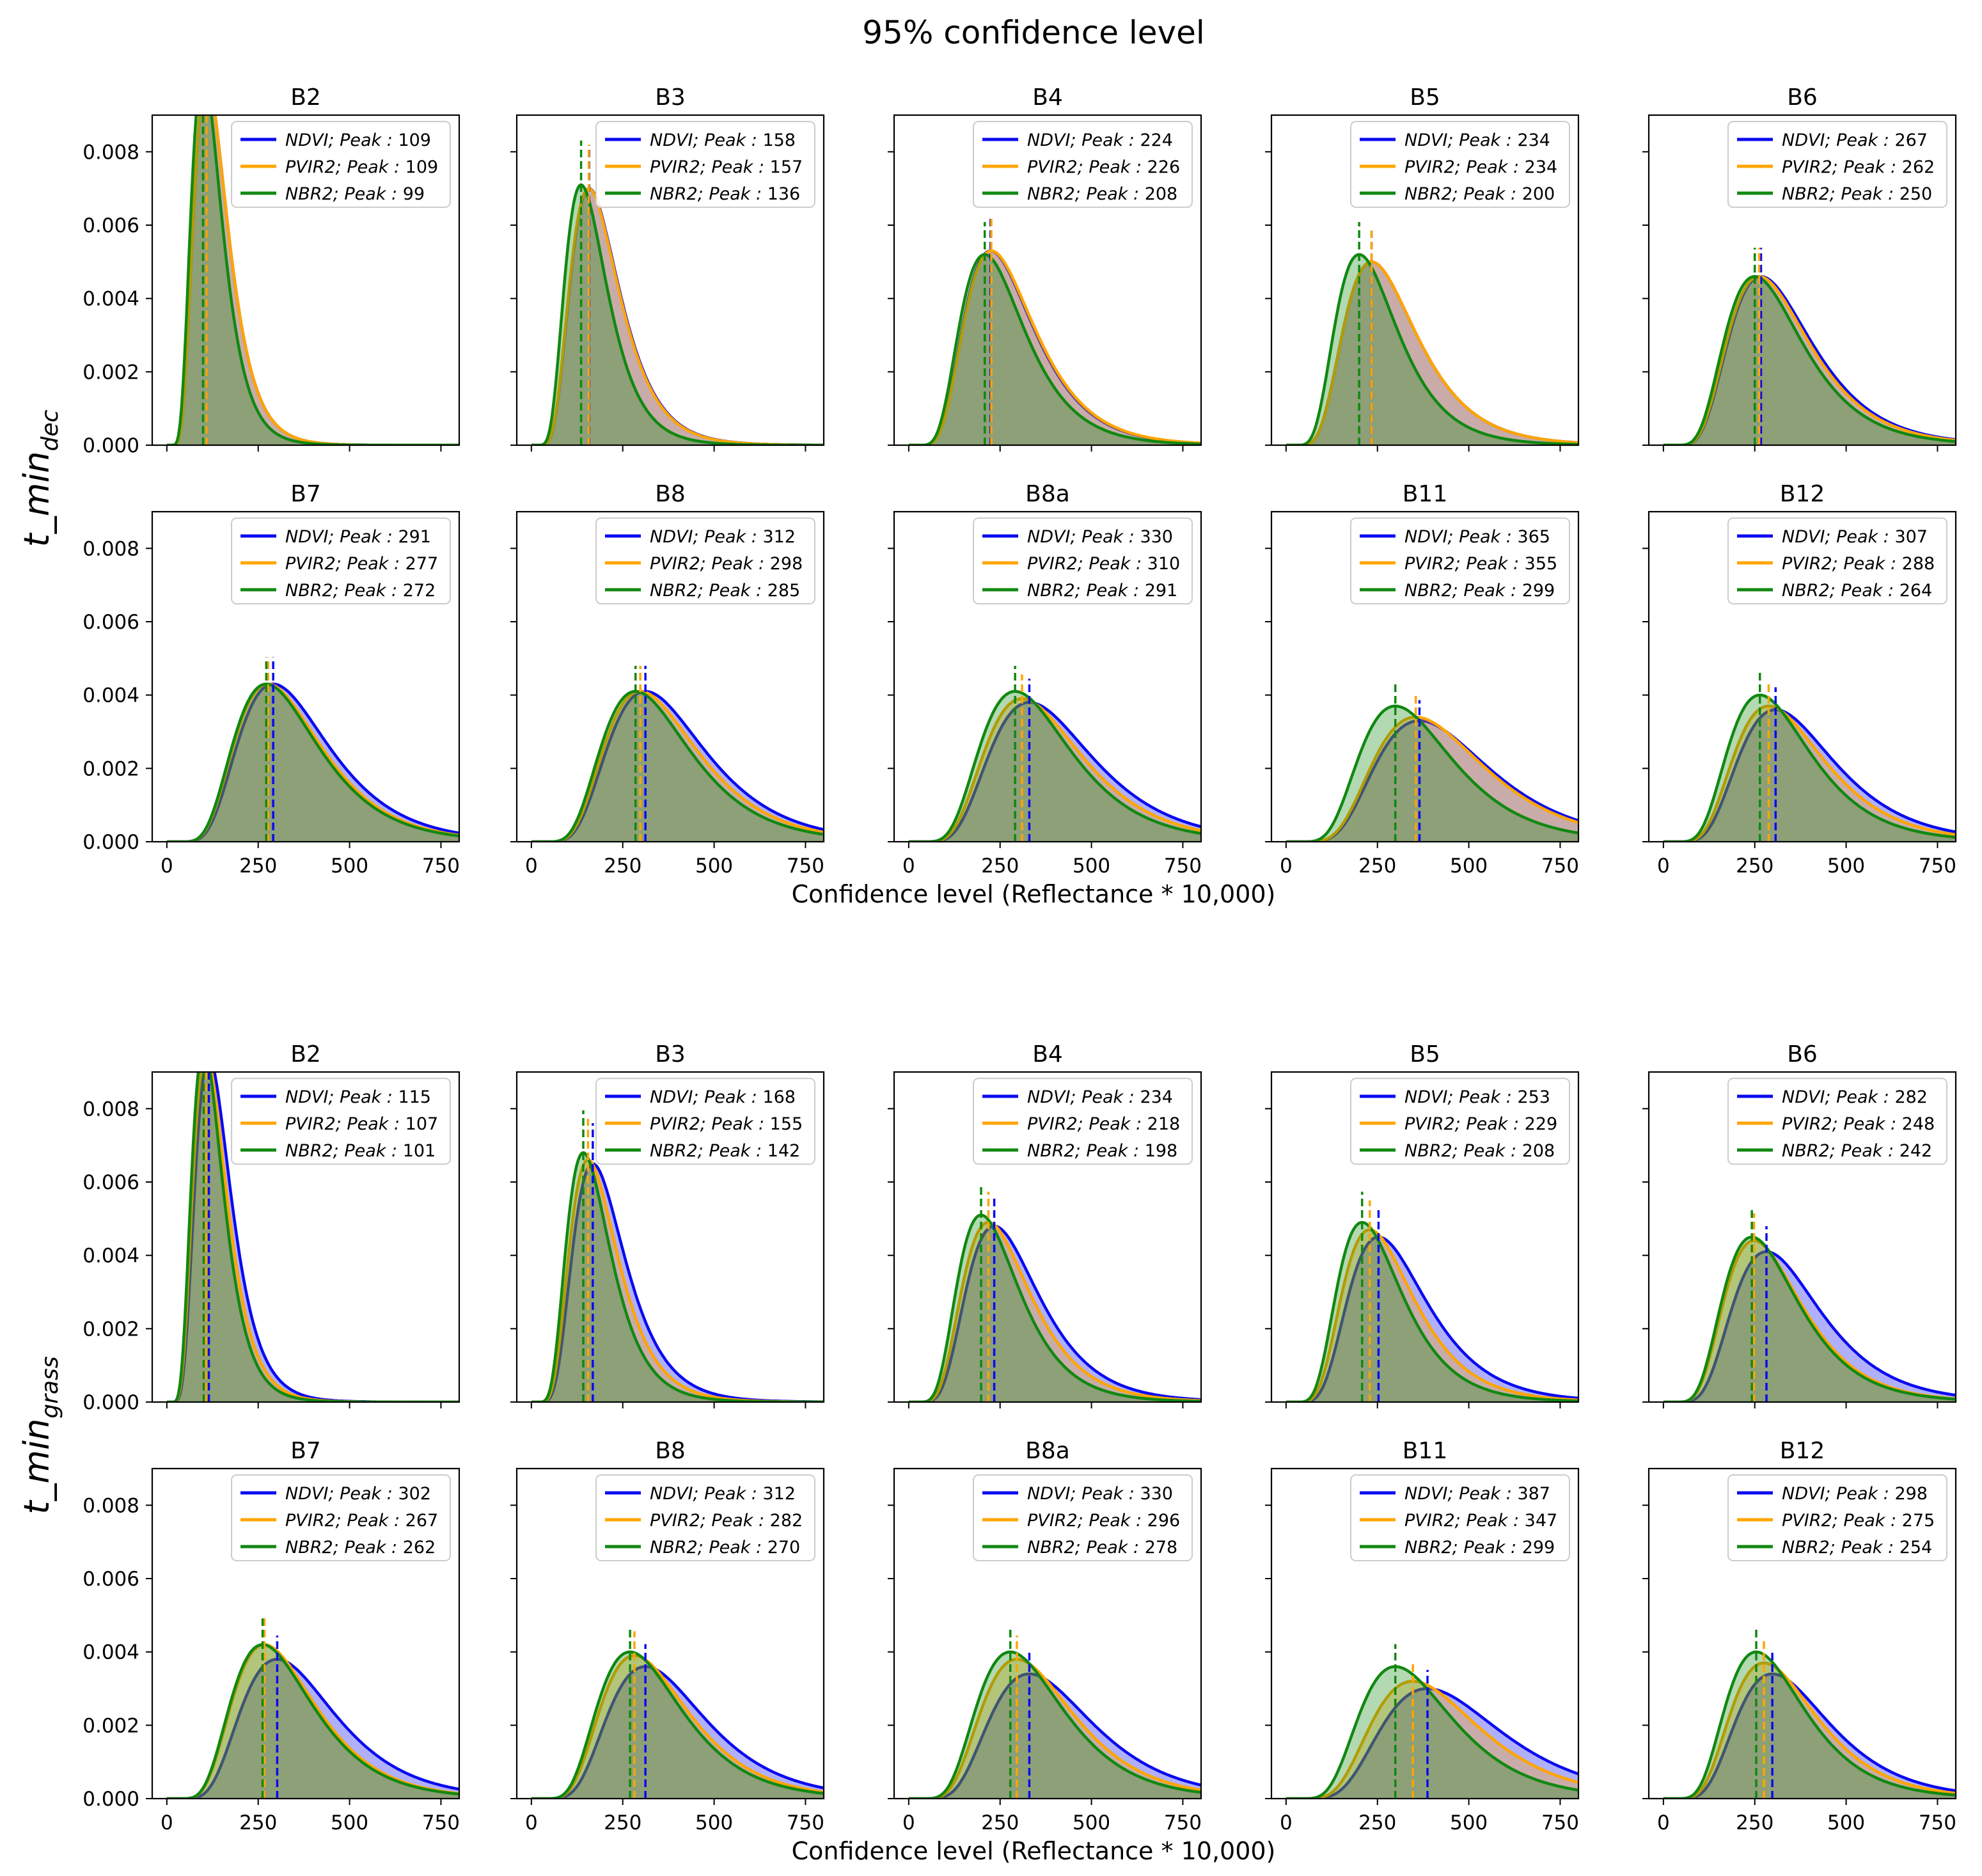 The image size is (1982, 1876). What do you see at coordinates (37, 499) in the screenshot?
I see `y-axis-label-main: t_min` at bounding box center [37, 499].